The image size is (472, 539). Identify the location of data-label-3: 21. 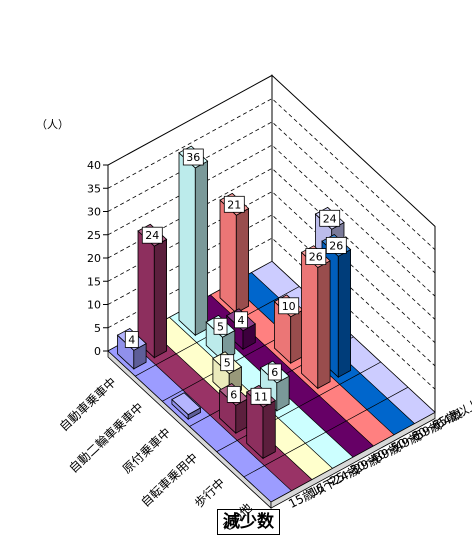
(234, 204).